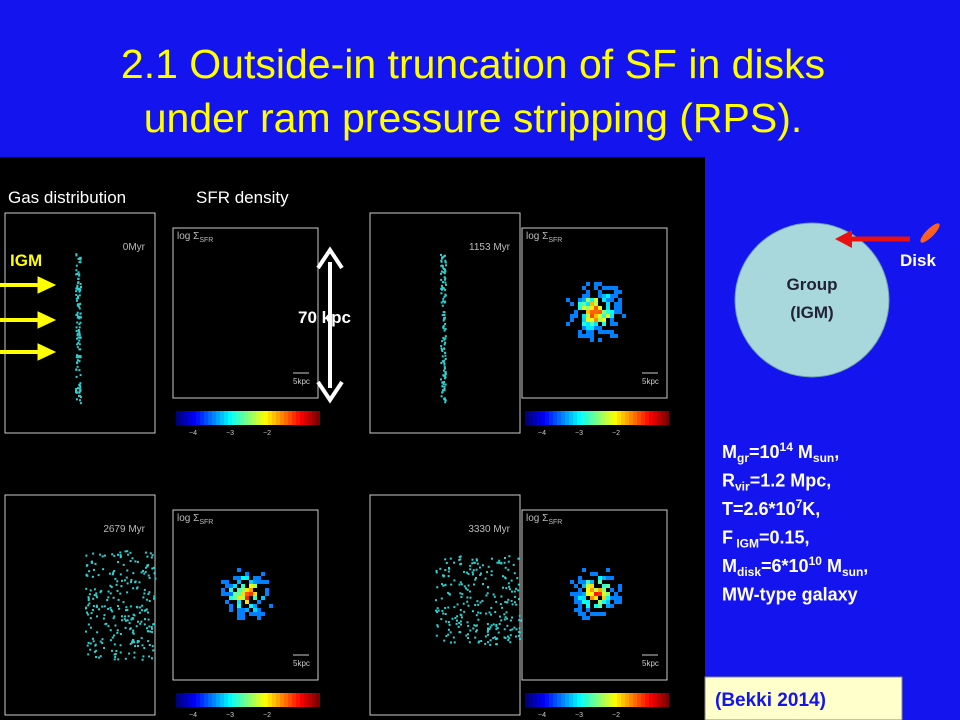 This screenshot has height=720, width=960. Describe the element at coordinates (759, 509) in the screenshot. I see `parameter-part: T=2.6*10` at that location.